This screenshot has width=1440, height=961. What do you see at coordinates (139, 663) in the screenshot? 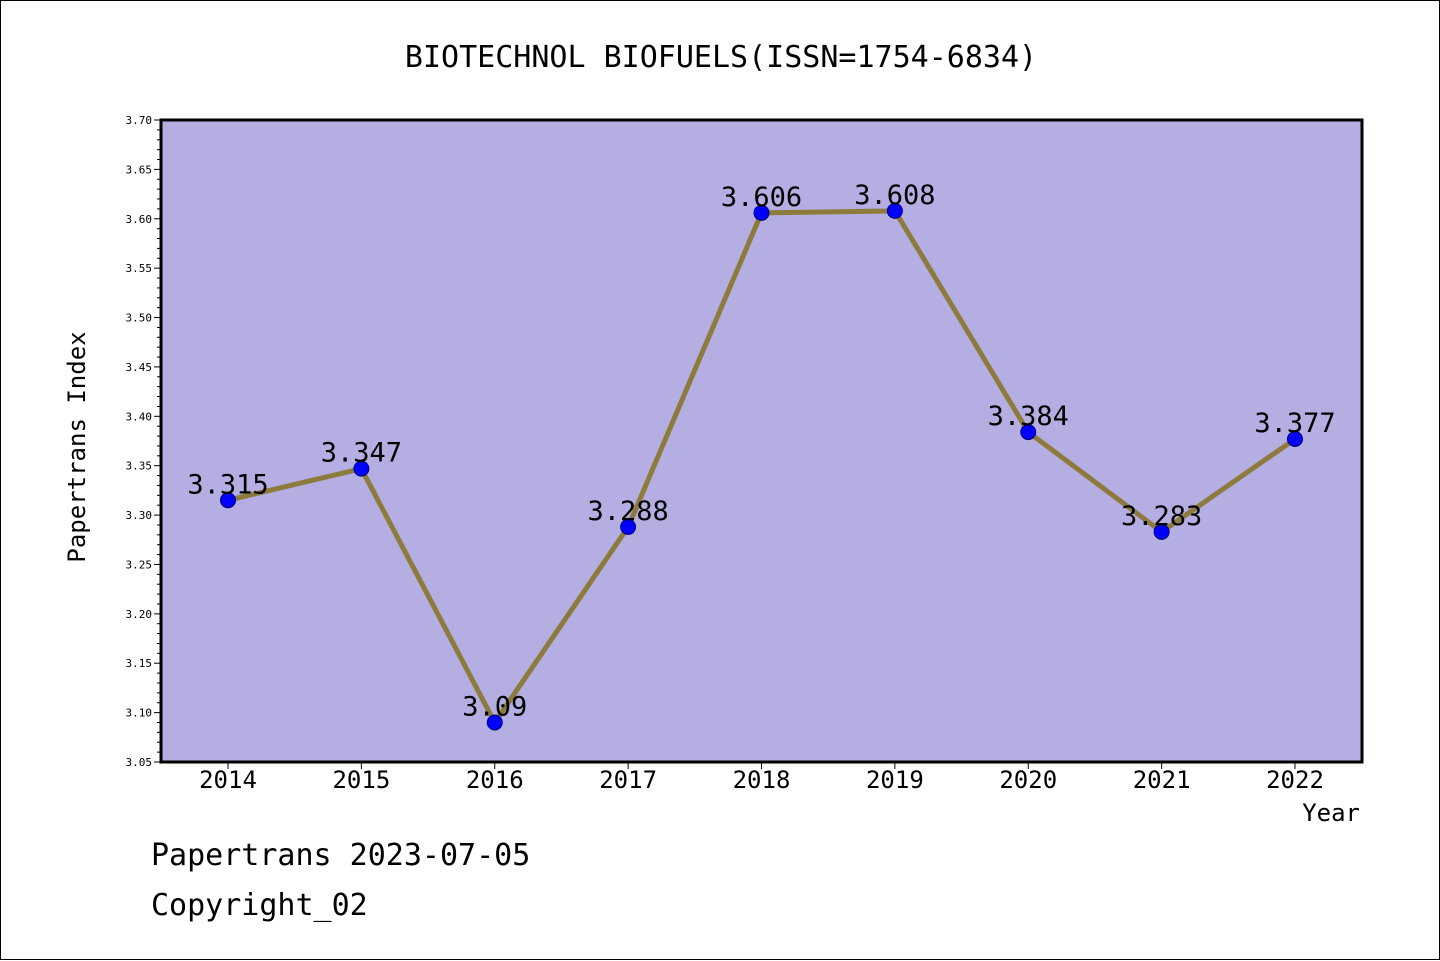
I see `y-tick-label: 3.15` at bounding box center [139, 663].